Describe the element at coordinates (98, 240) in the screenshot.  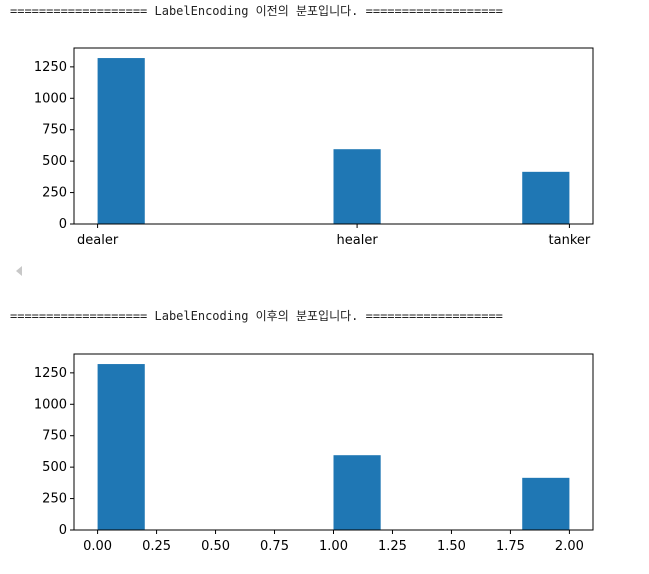
I see `x-tick-label-dealer: dealer` at that location.